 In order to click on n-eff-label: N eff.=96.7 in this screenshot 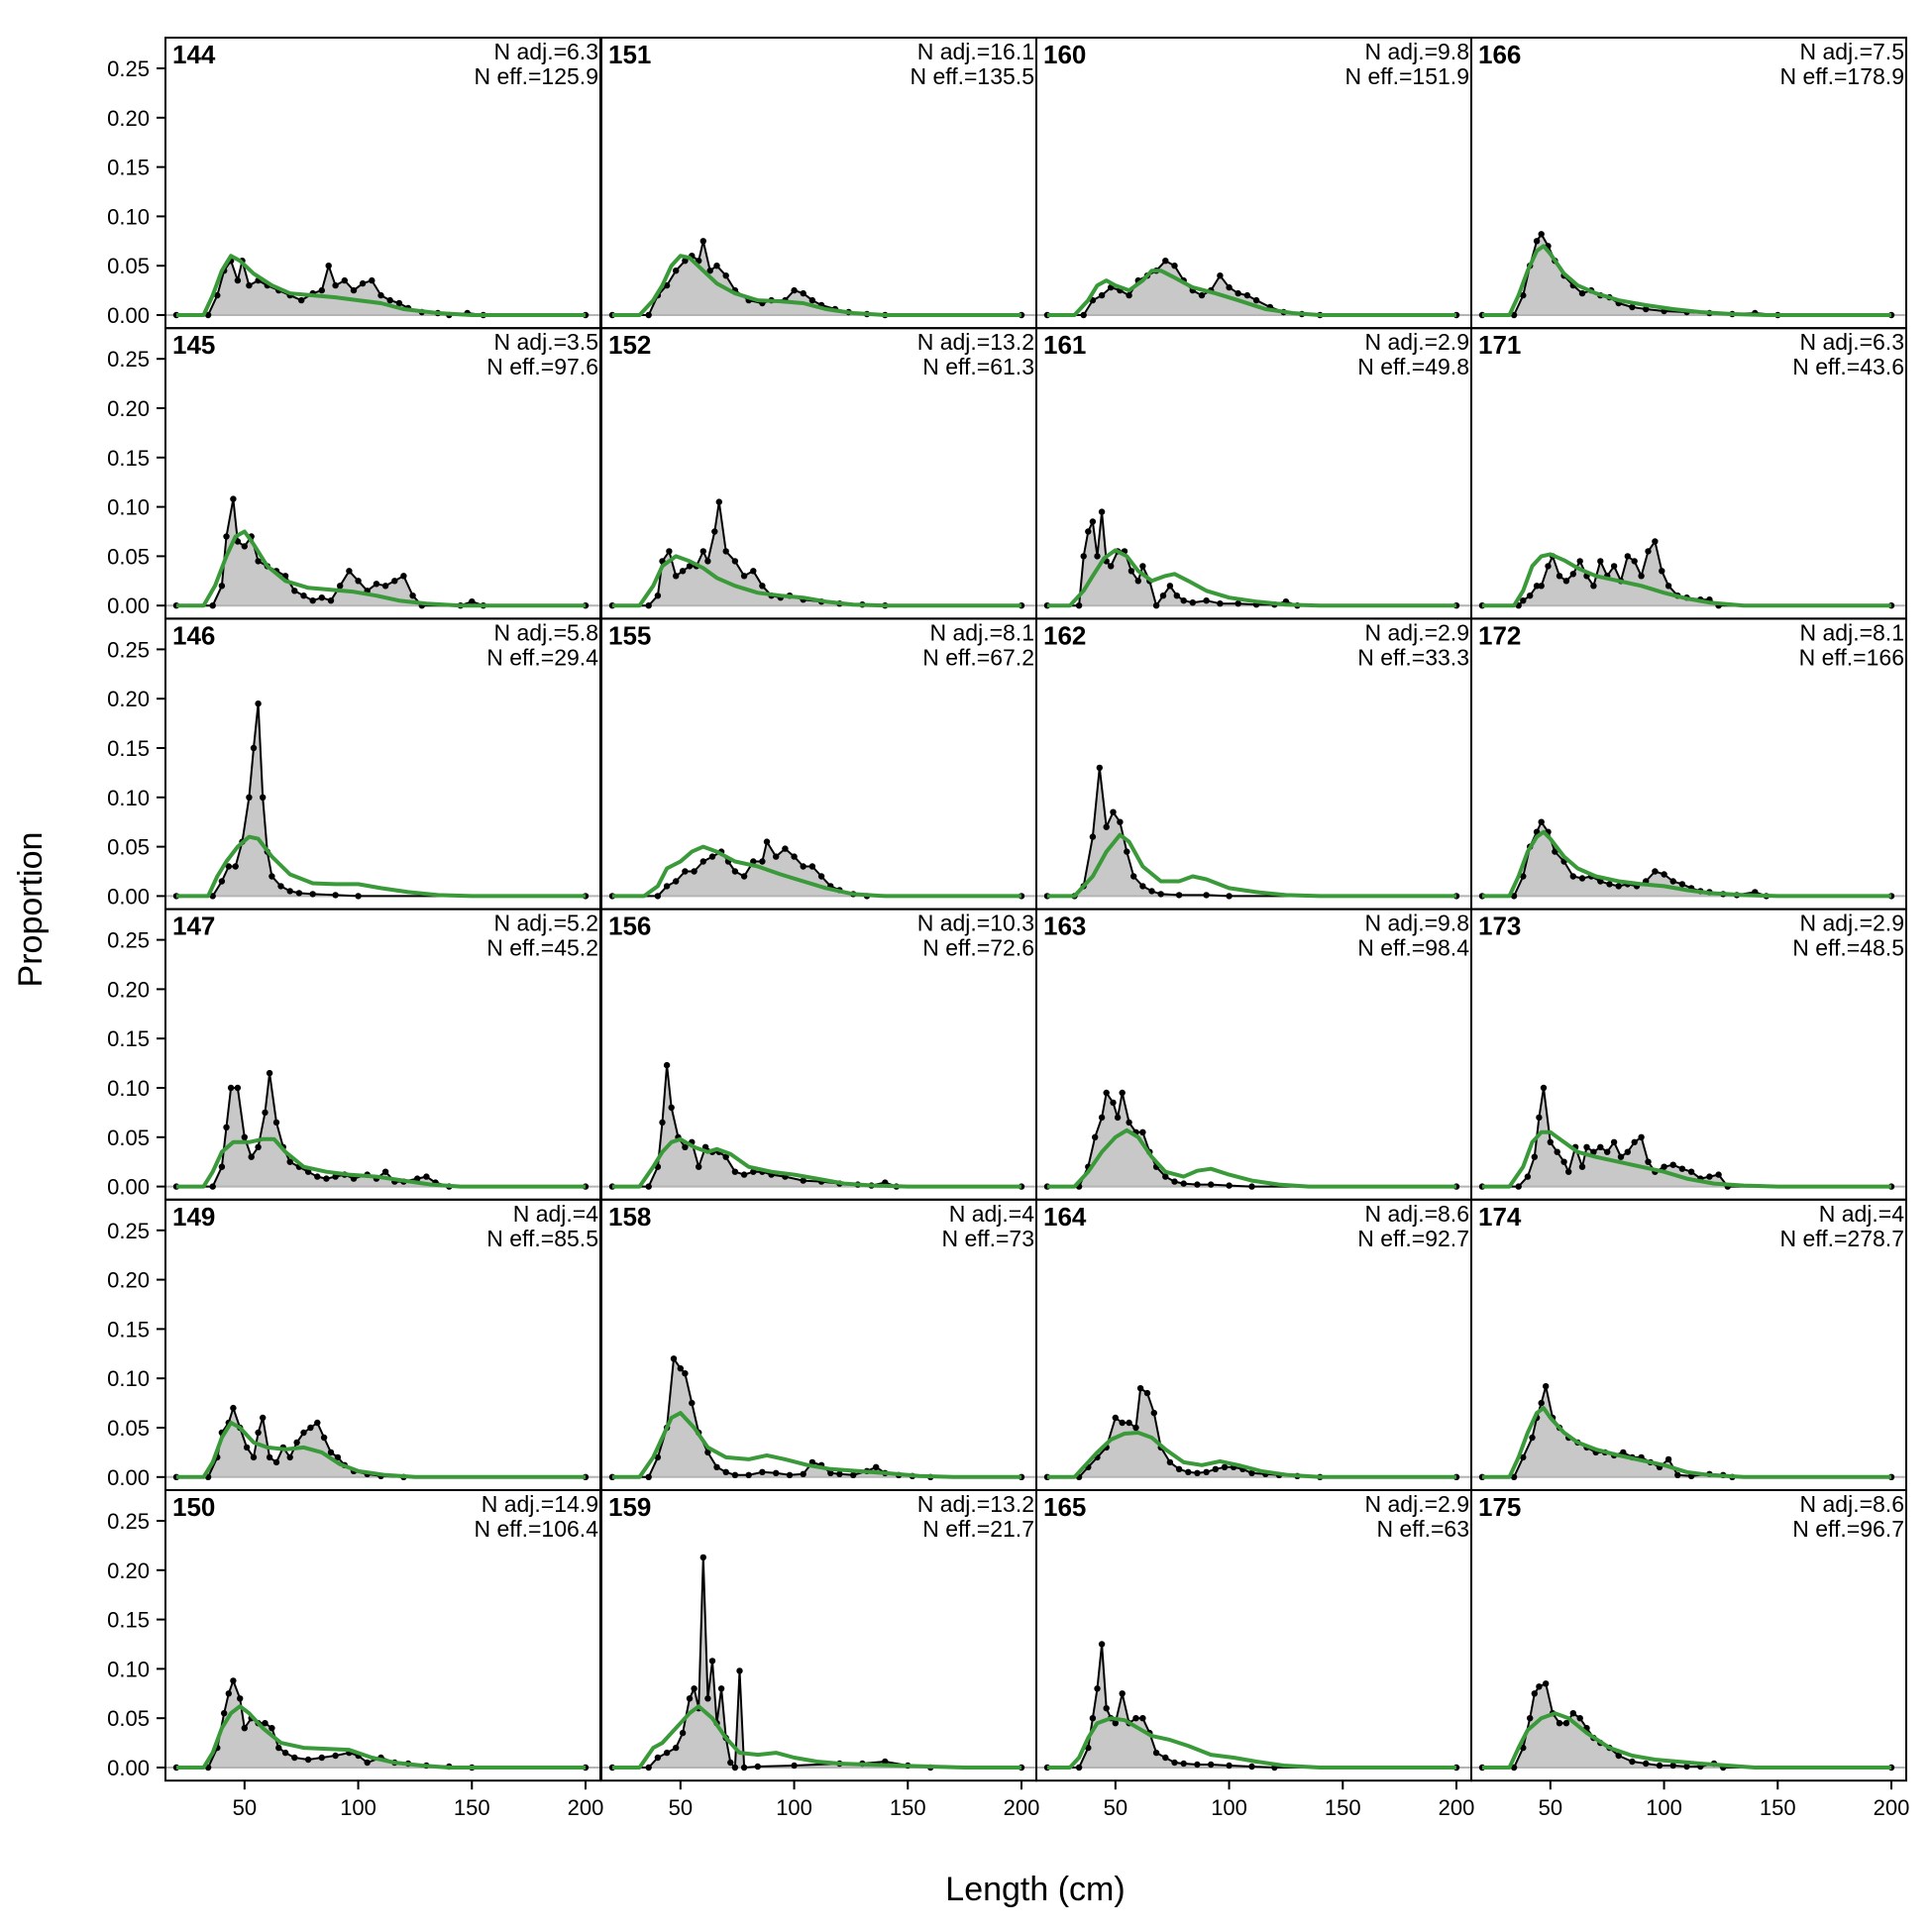, I will do `click(1848, 1529)`.